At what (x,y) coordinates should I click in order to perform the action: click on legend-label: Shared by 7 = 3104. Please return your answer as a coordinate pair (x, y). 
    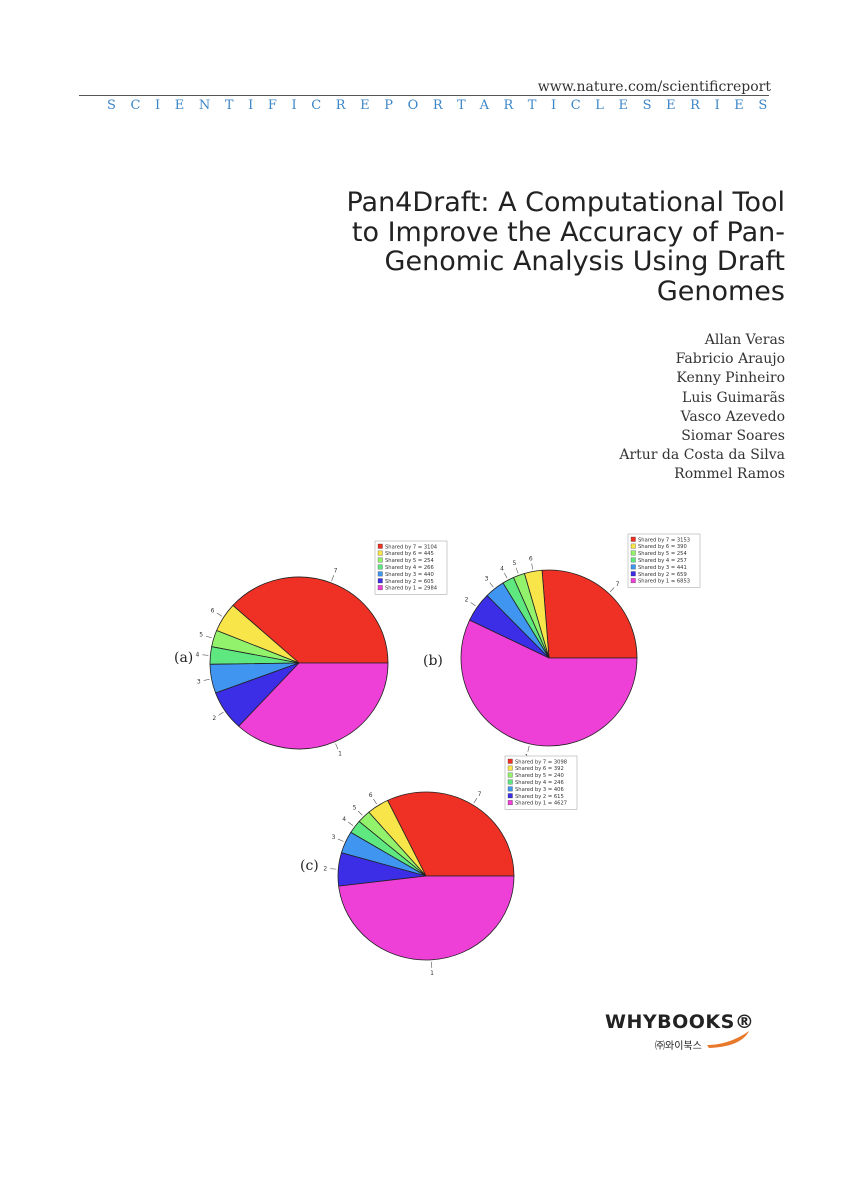
    Looking at the image, I should click on (411, 547).